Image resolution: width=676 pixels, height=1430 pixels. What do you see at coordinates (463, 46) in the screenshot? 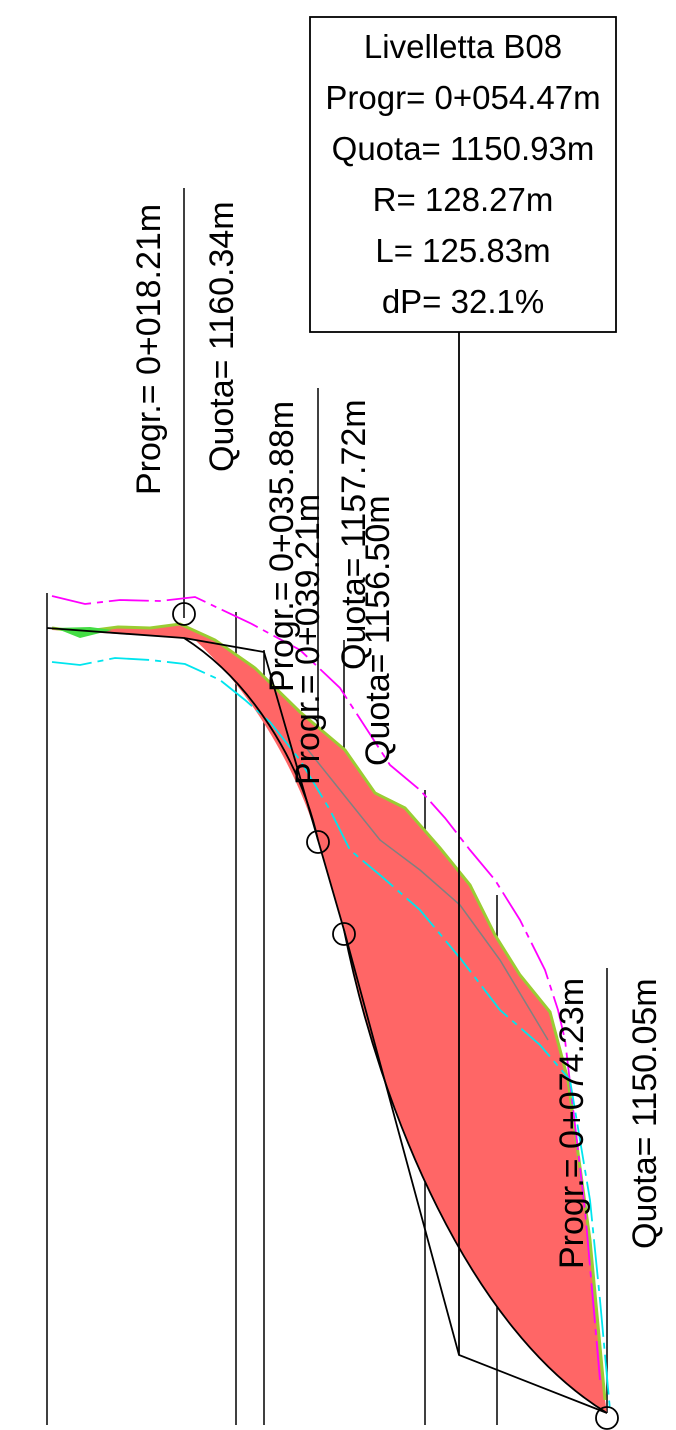
I see `info-box-title: Livelletta B08` at bounding box center [463, 46].